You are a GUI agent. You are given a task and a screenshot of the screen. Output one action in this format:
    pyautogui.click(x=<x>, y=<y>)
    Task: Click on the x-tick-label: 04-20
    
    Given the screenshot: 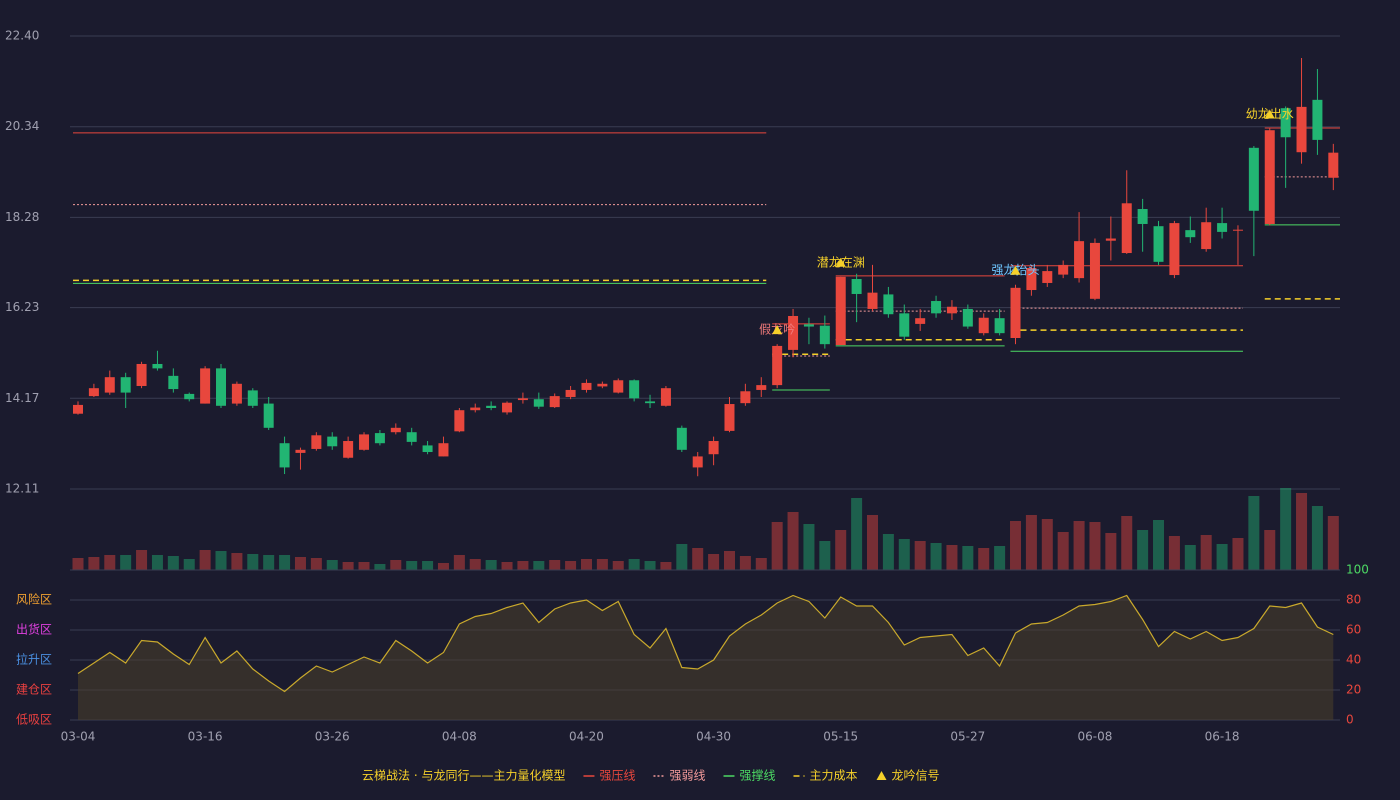 What is the action you would take?
    pyautogui.click(x=586, y=737)
    